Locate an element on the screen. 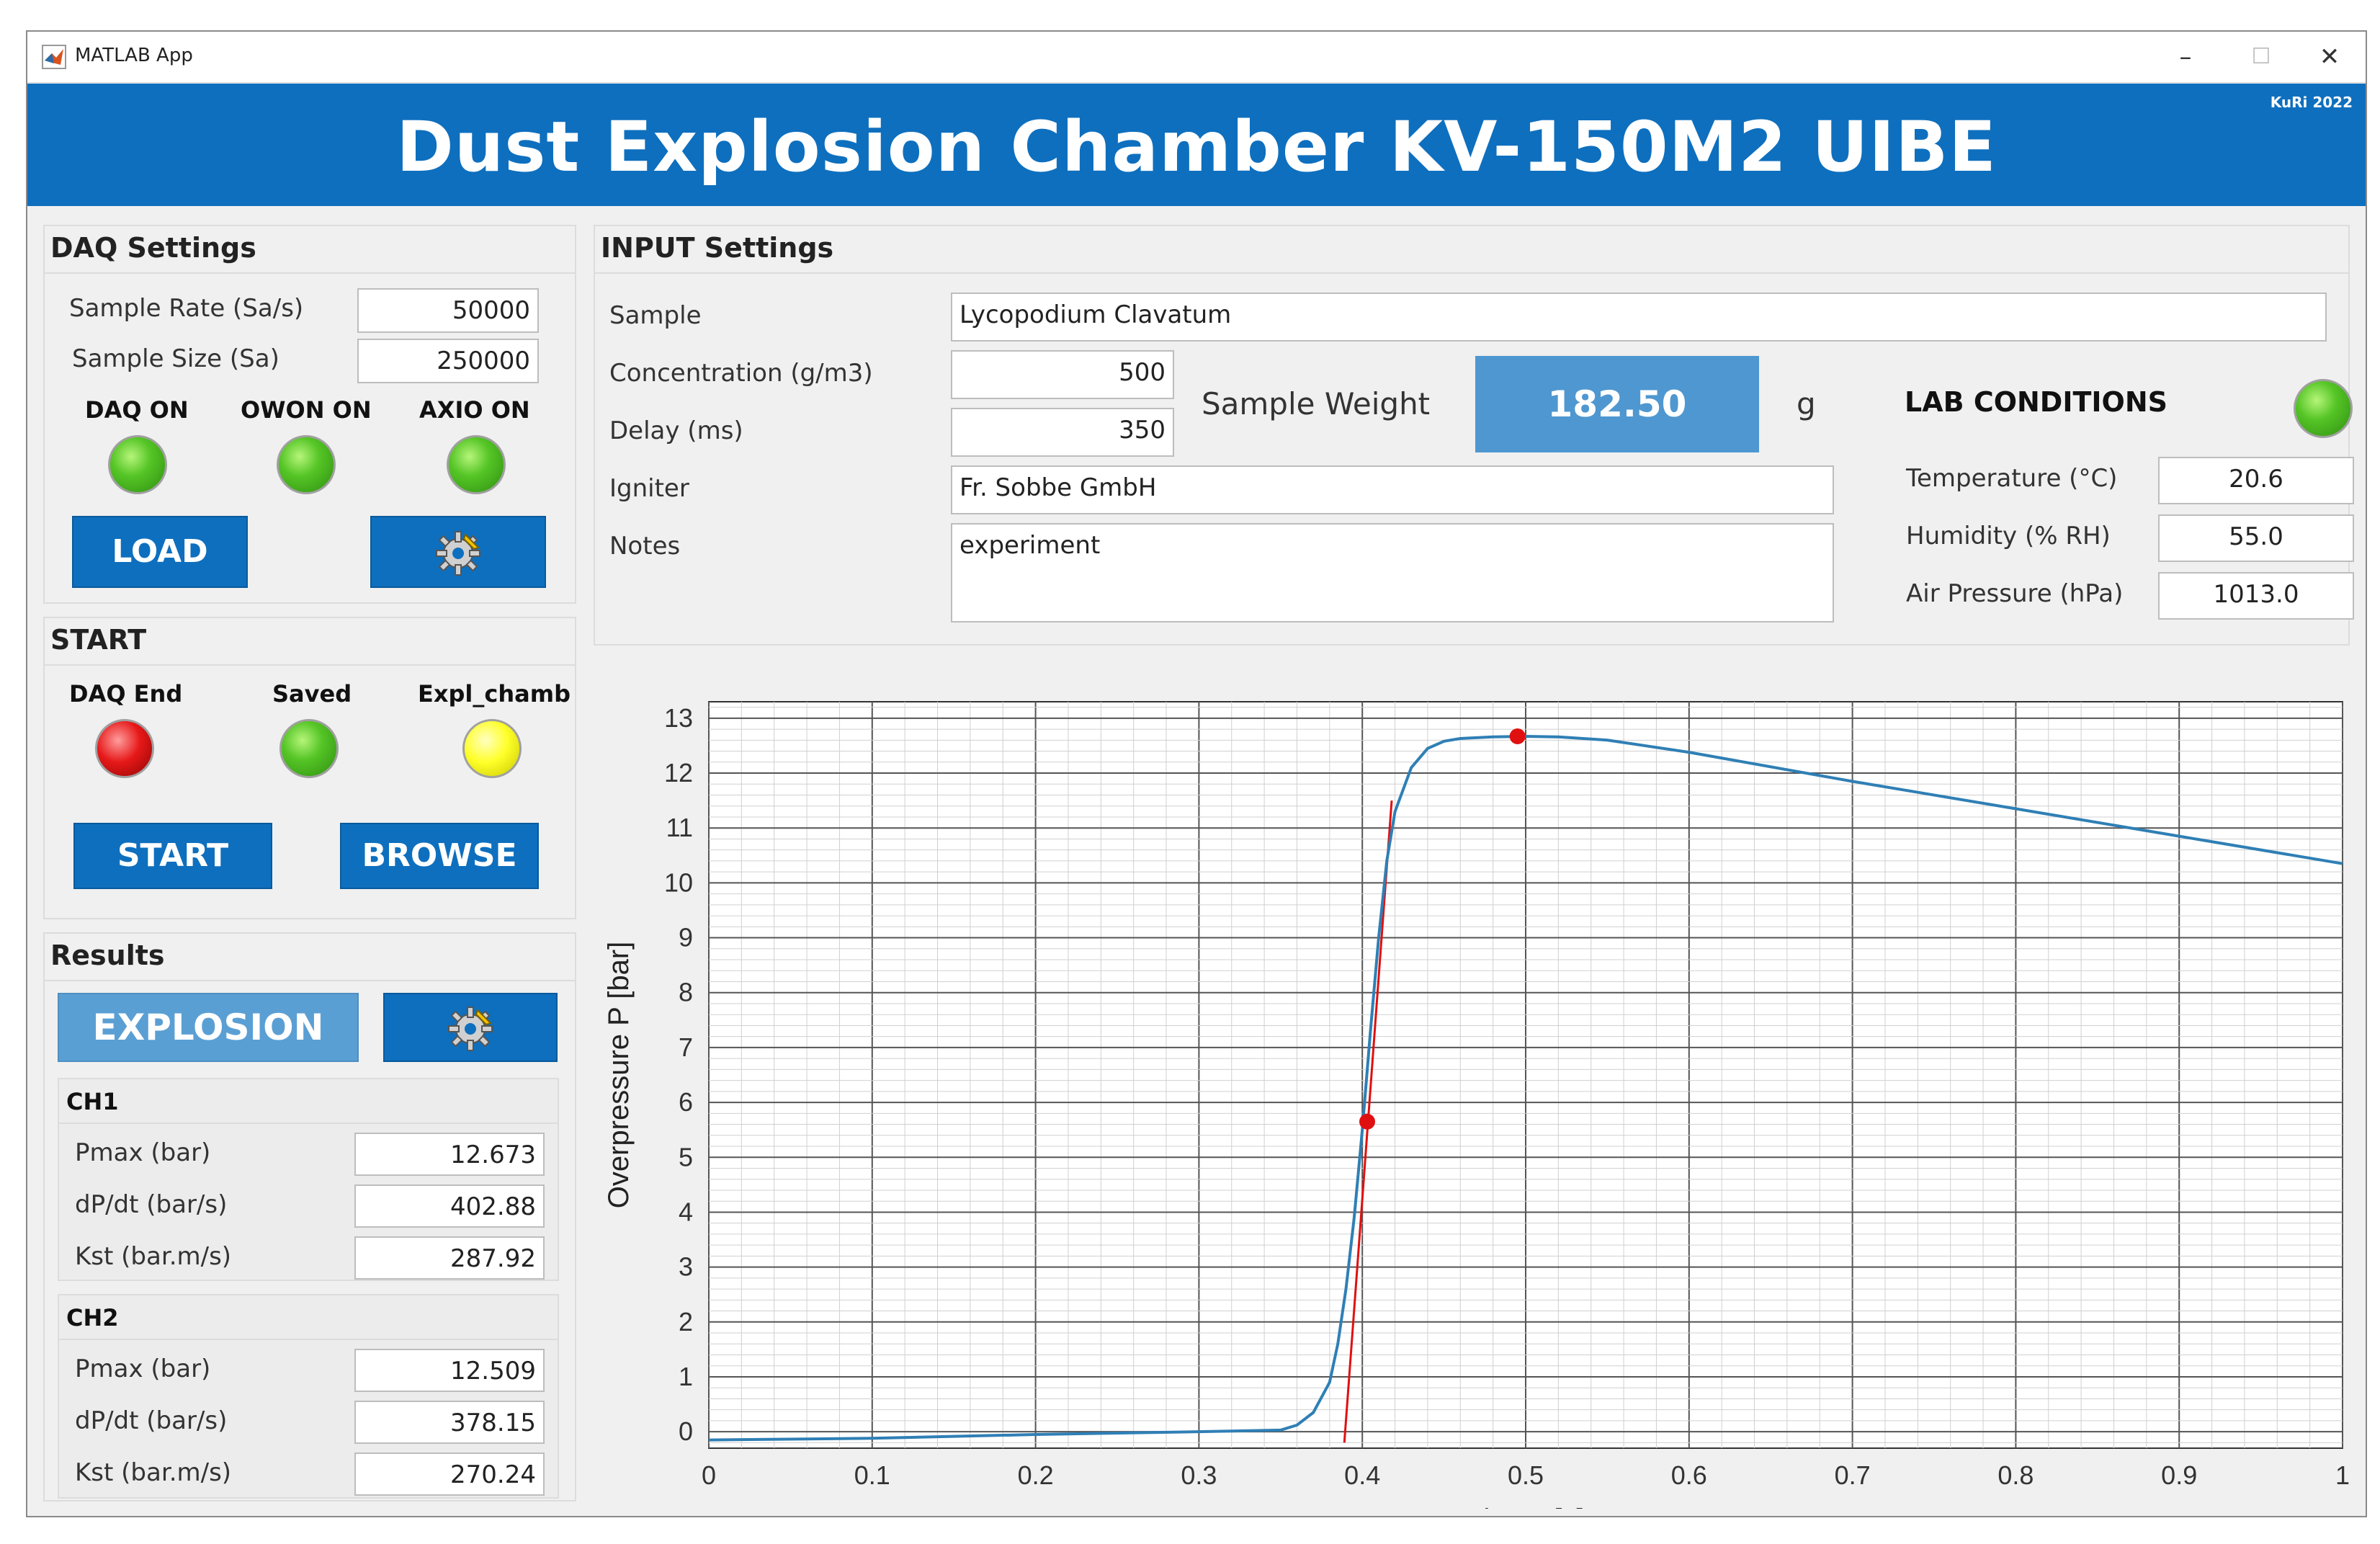 Image resolution: width=2380 pixels, height=1544 pixels. y-tick-label: 0 is located at coordinates (686, 1431).